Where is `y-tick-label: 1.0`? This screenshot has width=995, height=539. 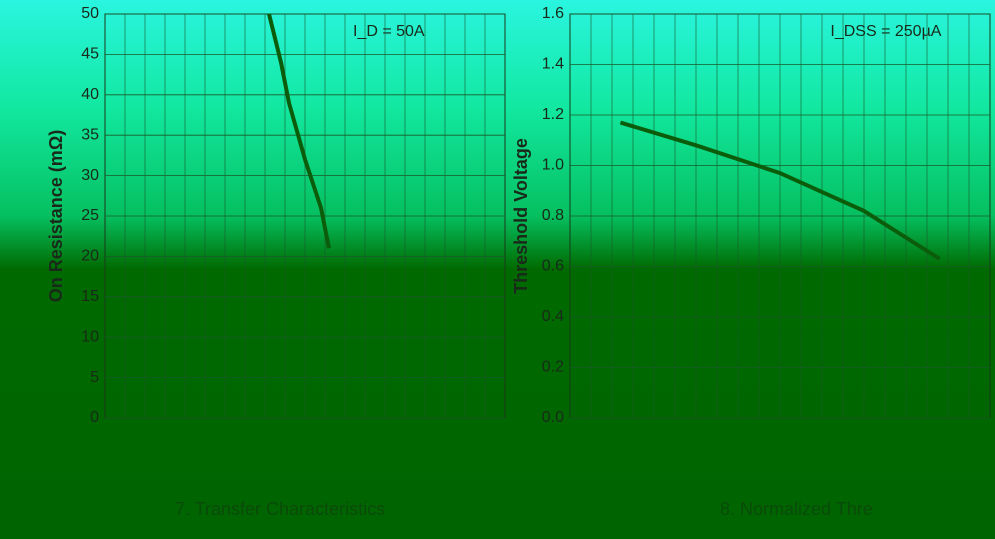
y-tick-label: 1.0 is located at coordinates (553, 165).